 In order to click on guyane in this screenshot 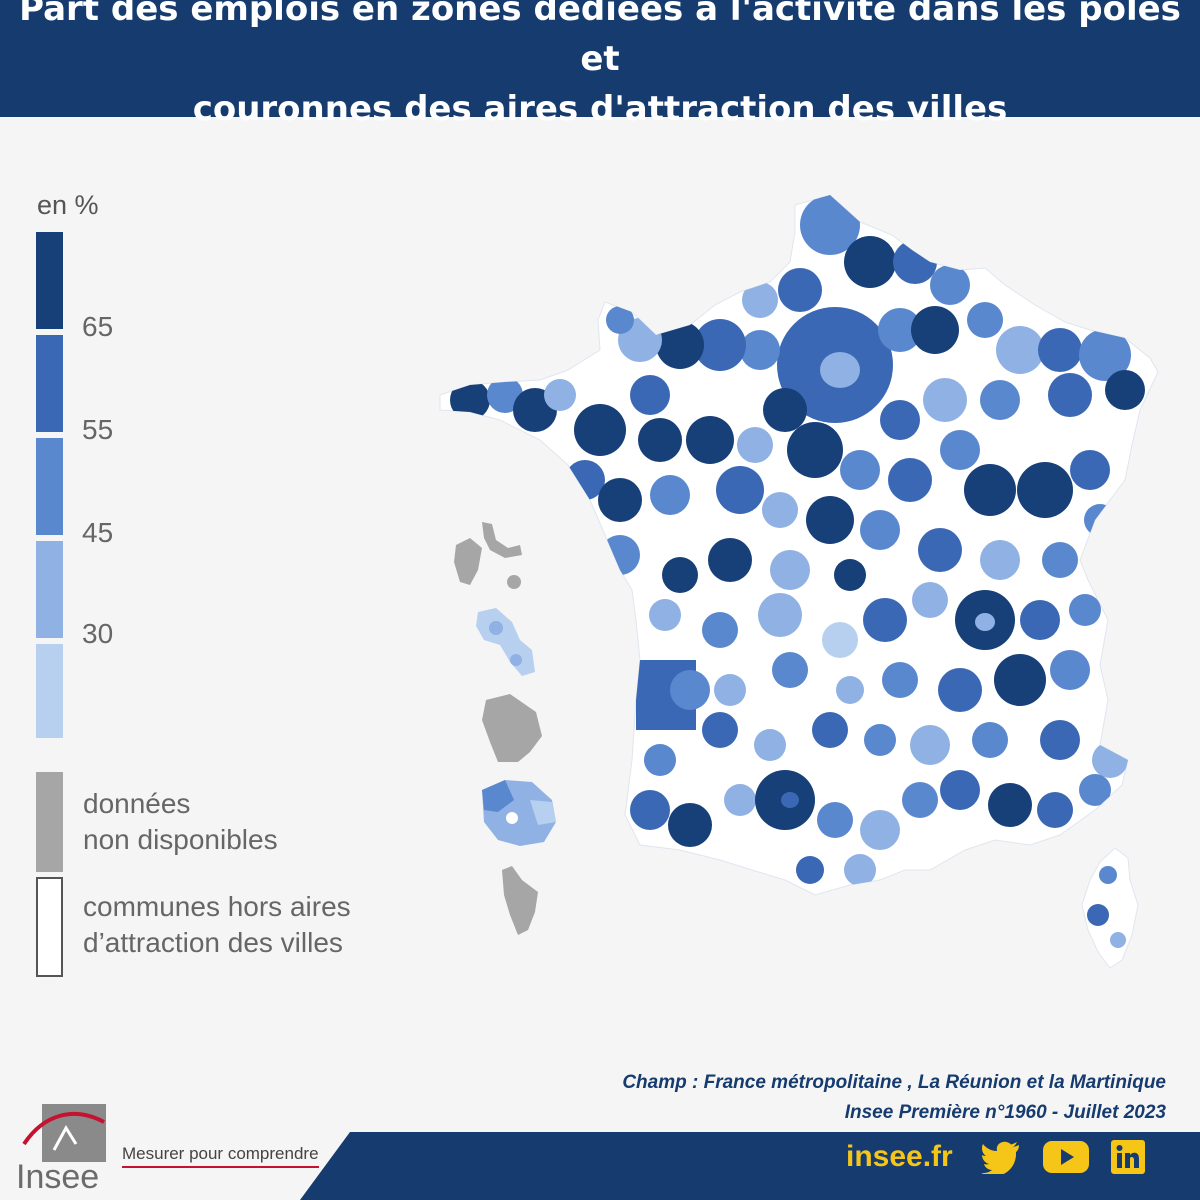, I will do `click(512, 728)`.